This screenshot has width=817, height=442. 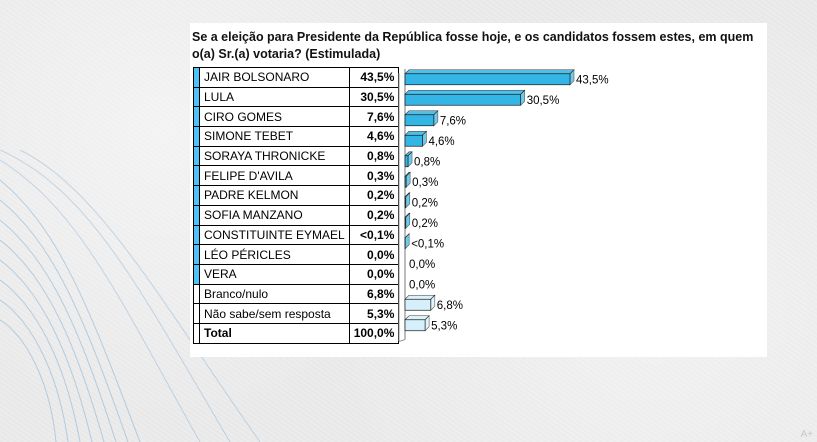 I want to click on table-row: PADRE KELMON 0,2%, so click(x=296, y=195).